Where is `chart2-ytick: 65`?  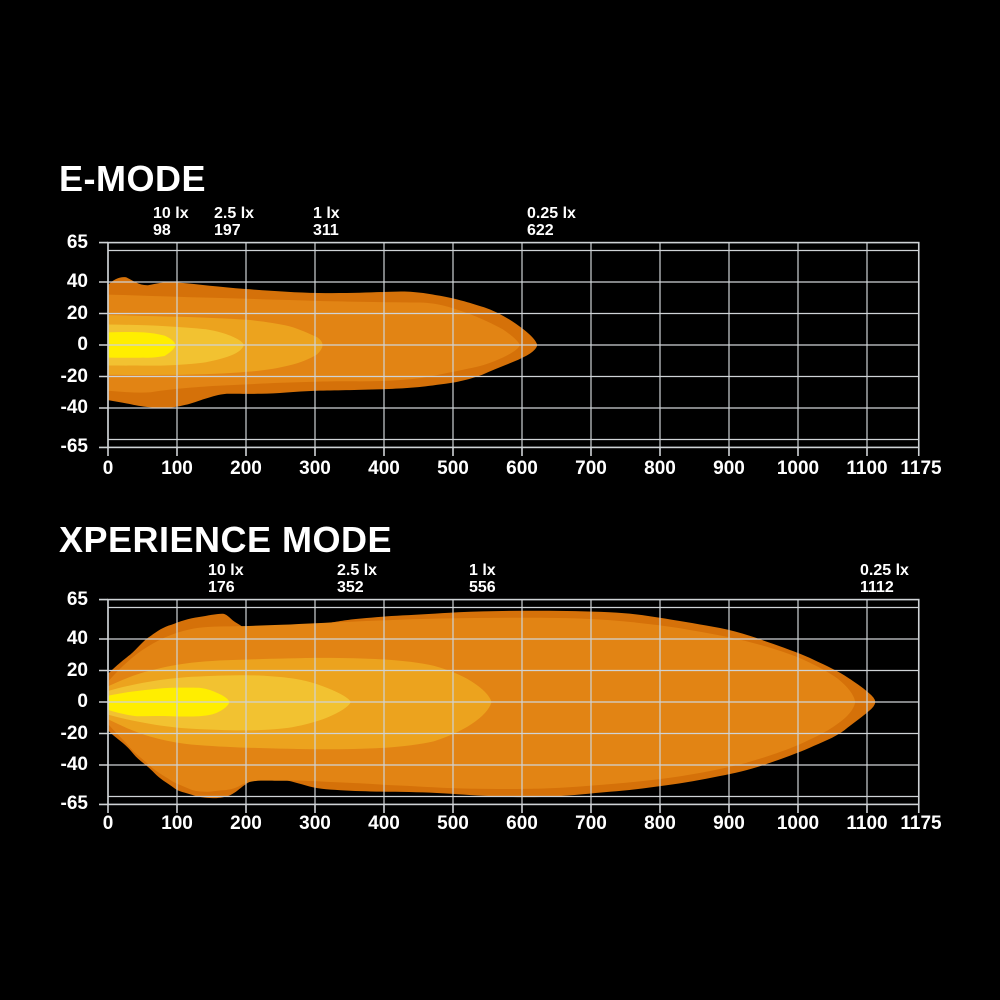
chart2-ytick: 65 is located at coordinates (77, 599).